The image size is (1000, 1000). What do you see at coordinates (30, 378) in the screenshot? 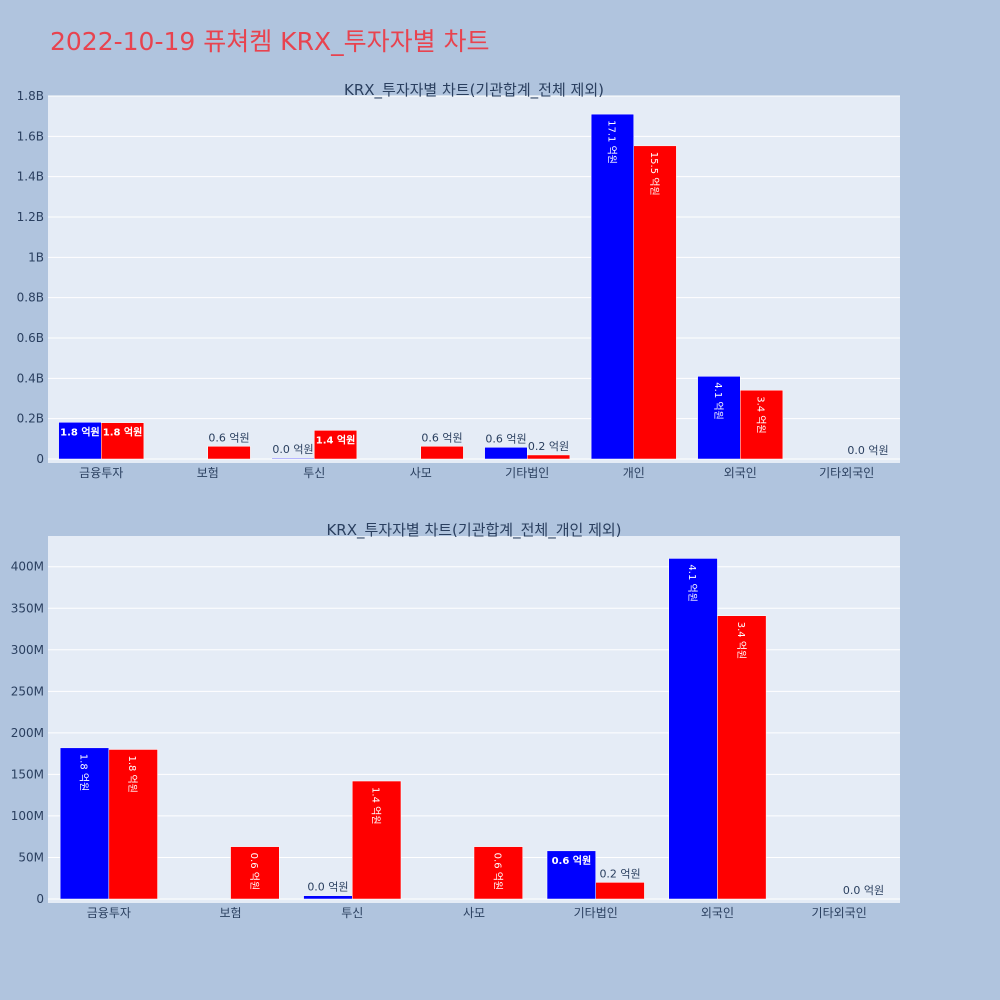
I see `y-tick-label: 0.4B` at bounding box center [30, 378].